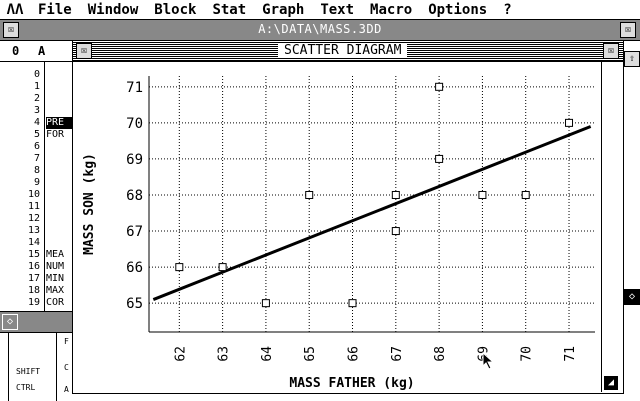 The height and width of the screenshot is (401, 640). Describe the element at coordinates (354, 354) in the screenshot. I see `x-tick-label: 66` at that location.